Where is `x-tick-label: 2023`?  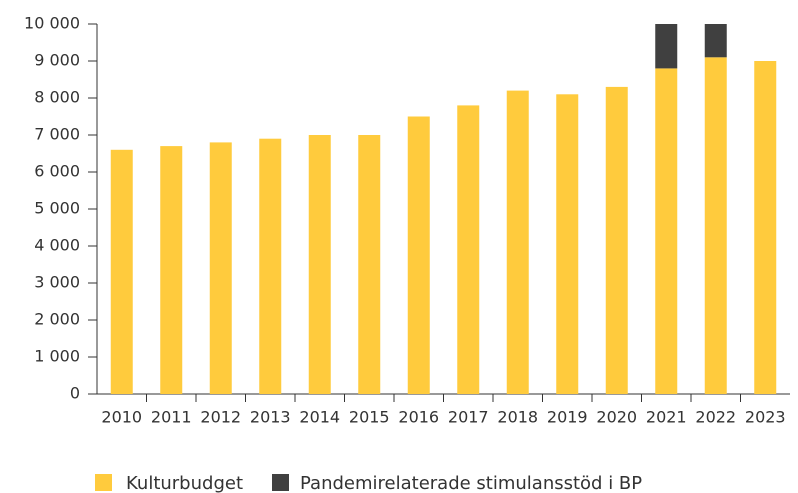 x-tick-label: 2023 is located at coordinates (765, 417).